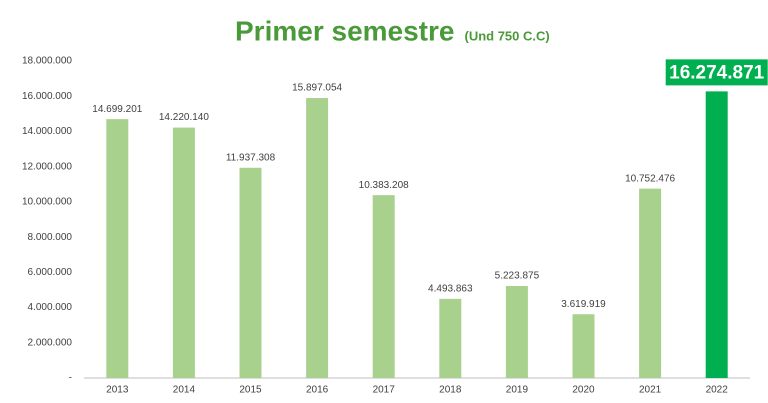  I want to click on value-label: 5.223.875, so click(517, 276).